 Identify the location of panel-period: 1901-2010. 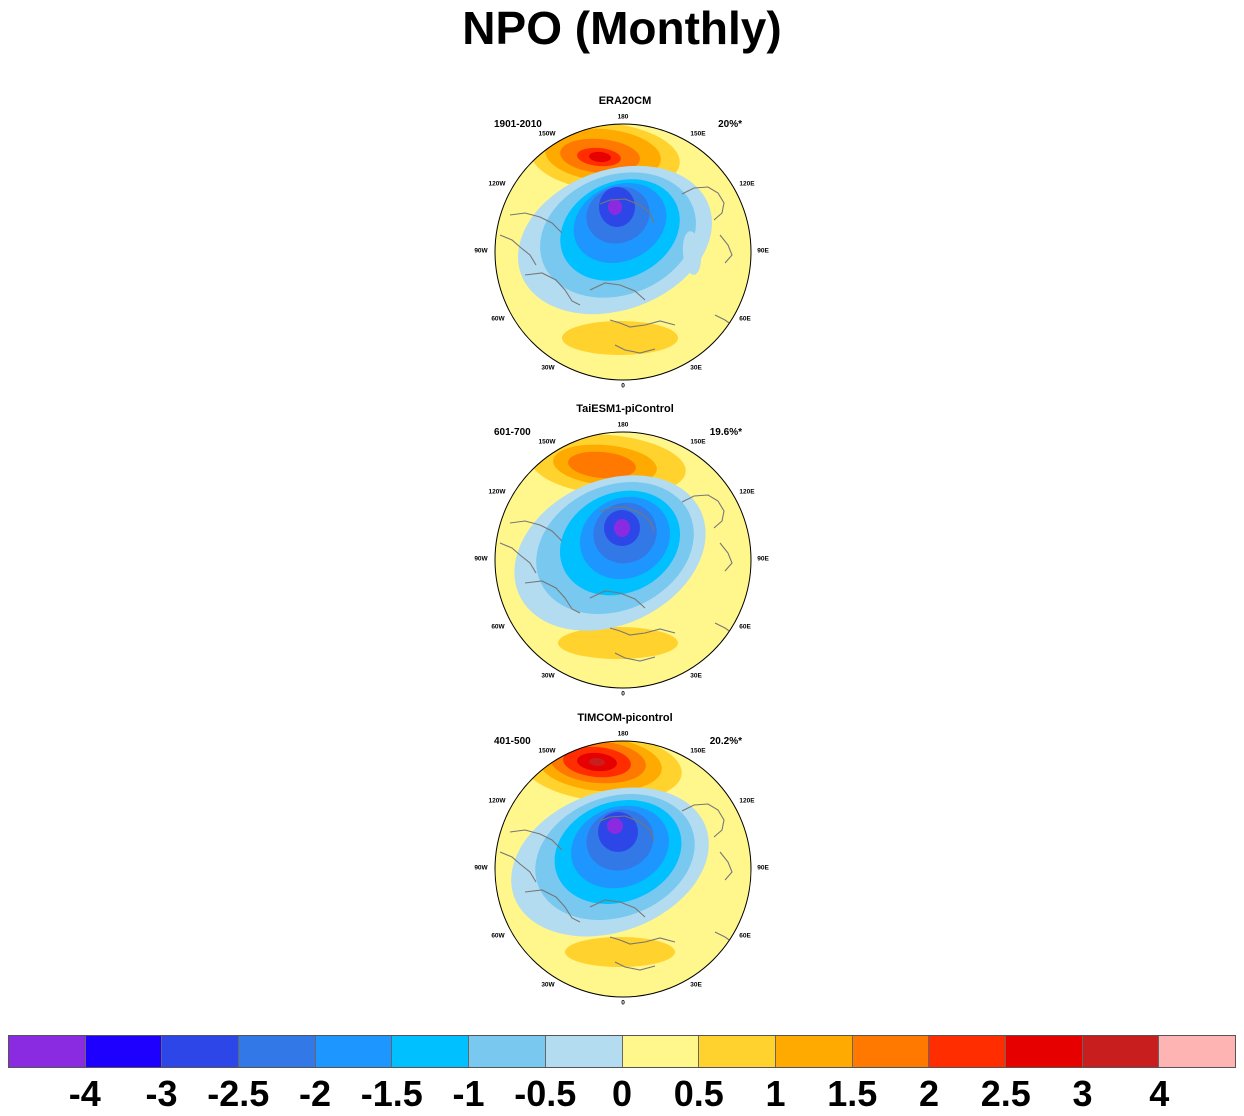
(518, 124).